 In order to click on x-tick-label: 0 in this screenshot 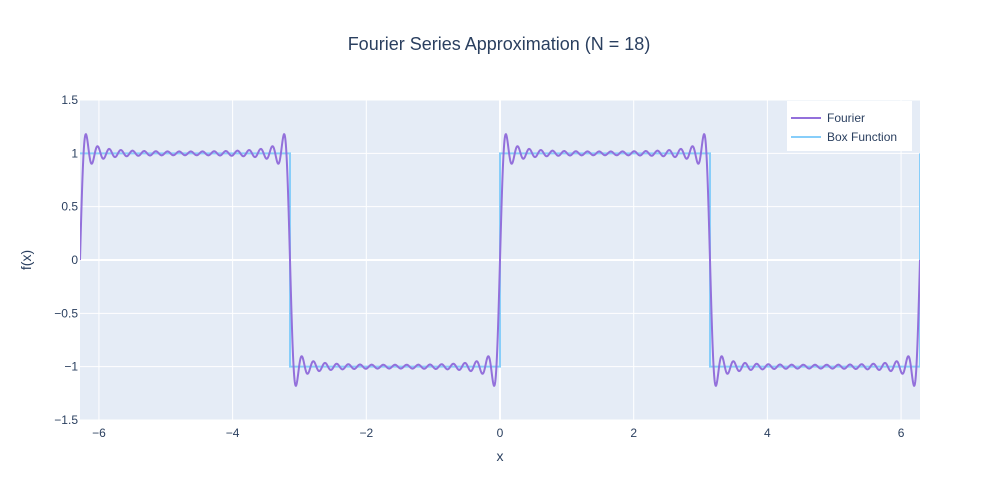, I will do `click(500, 433)`.